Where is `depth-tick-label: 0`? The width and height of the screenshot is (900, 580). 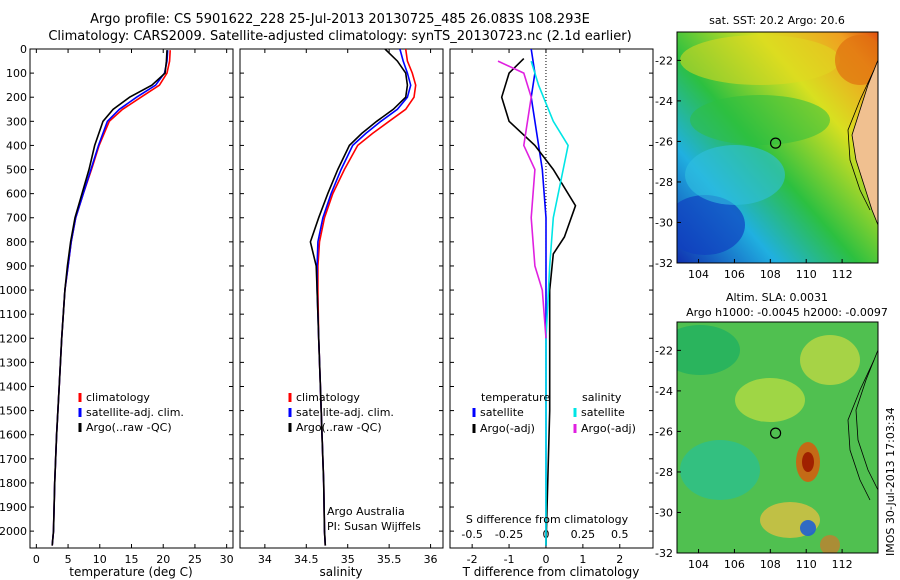
depth-tick-label: 0 is located at coordinates (23, 49).